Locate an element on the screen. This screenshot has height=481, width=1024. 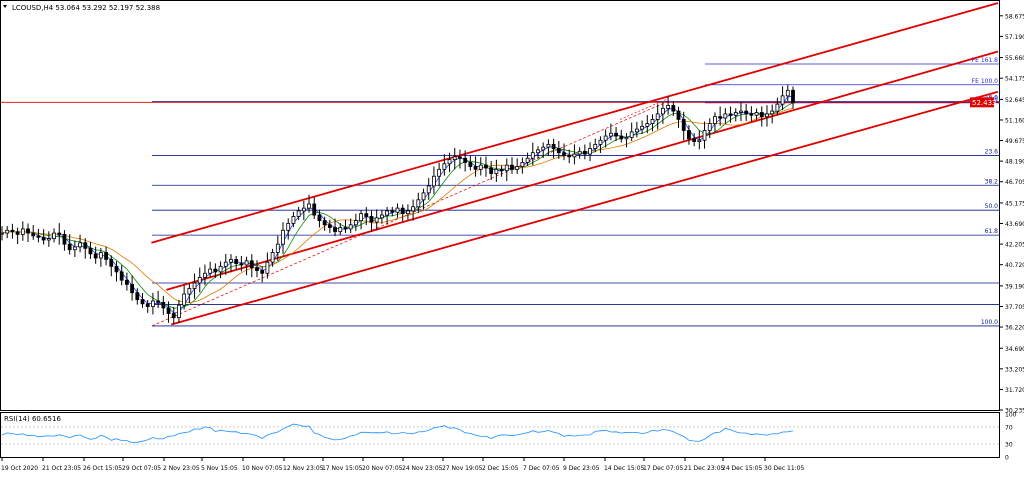
y-tick-label: 57.190 is located at coordinates (1014, 37).